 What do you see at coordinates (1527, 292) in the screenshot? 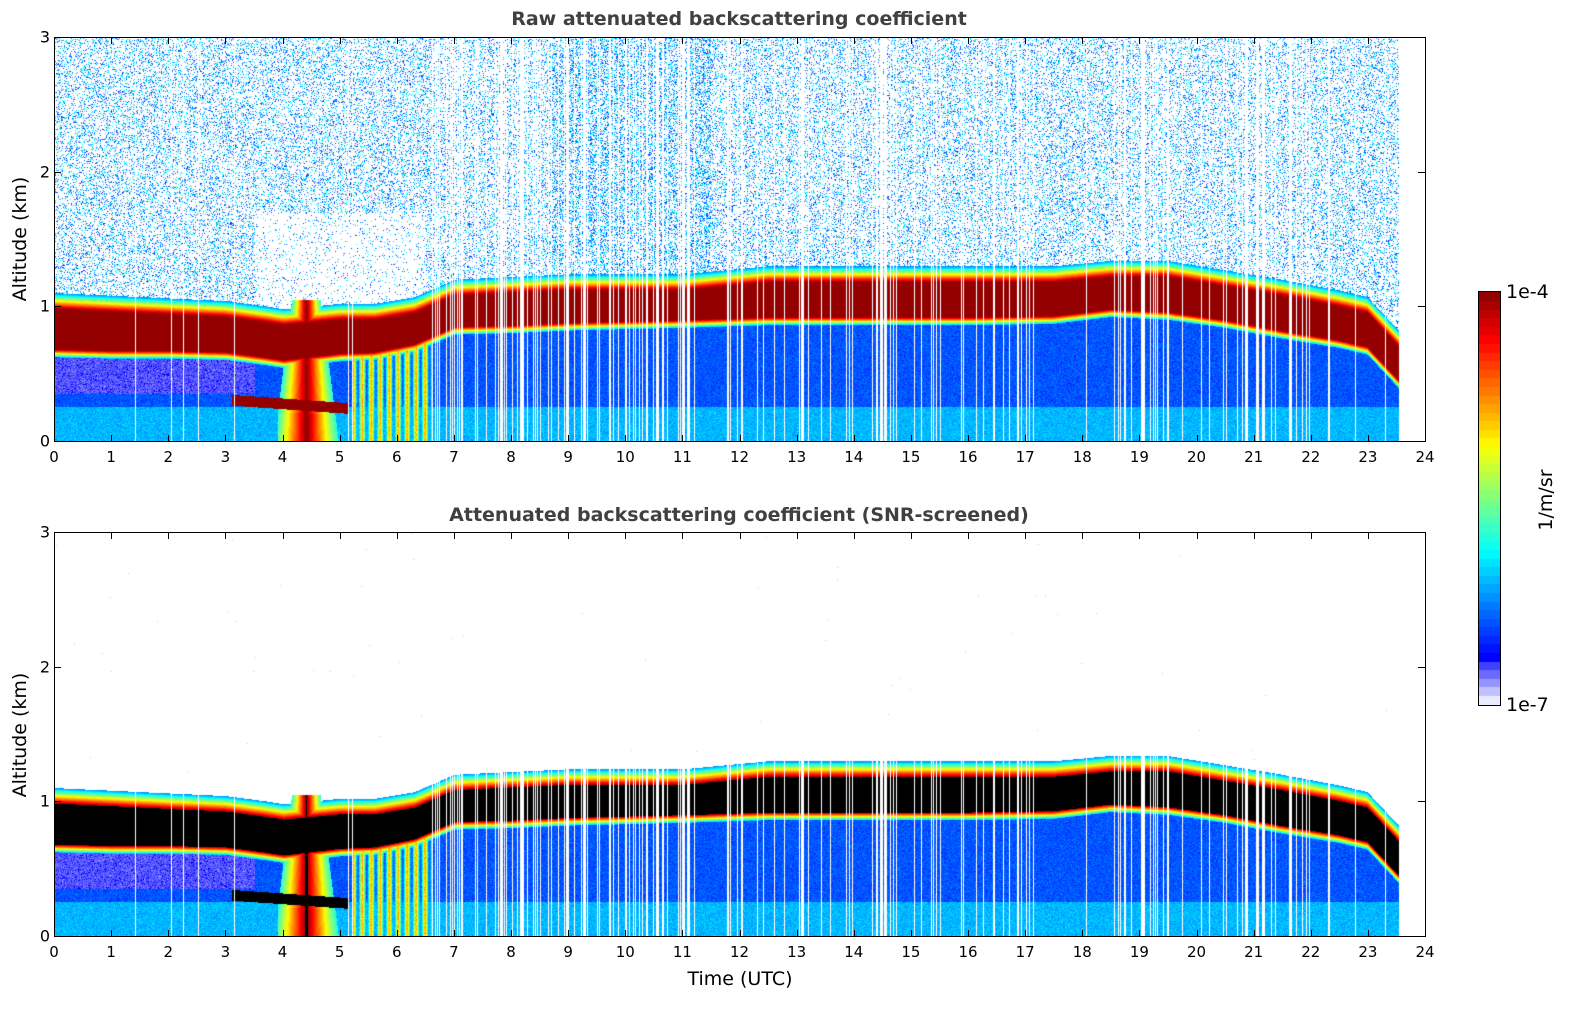
I see `colorbar-max-label: 1e-4` at bounding box center [1527, 292].